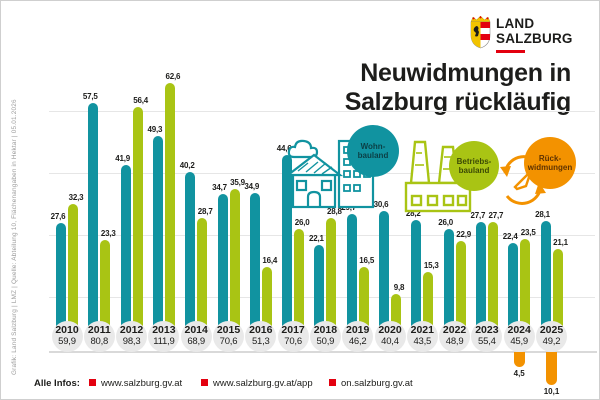  I want to click on bar-betriebsbauland-2018, so click(331, 275).